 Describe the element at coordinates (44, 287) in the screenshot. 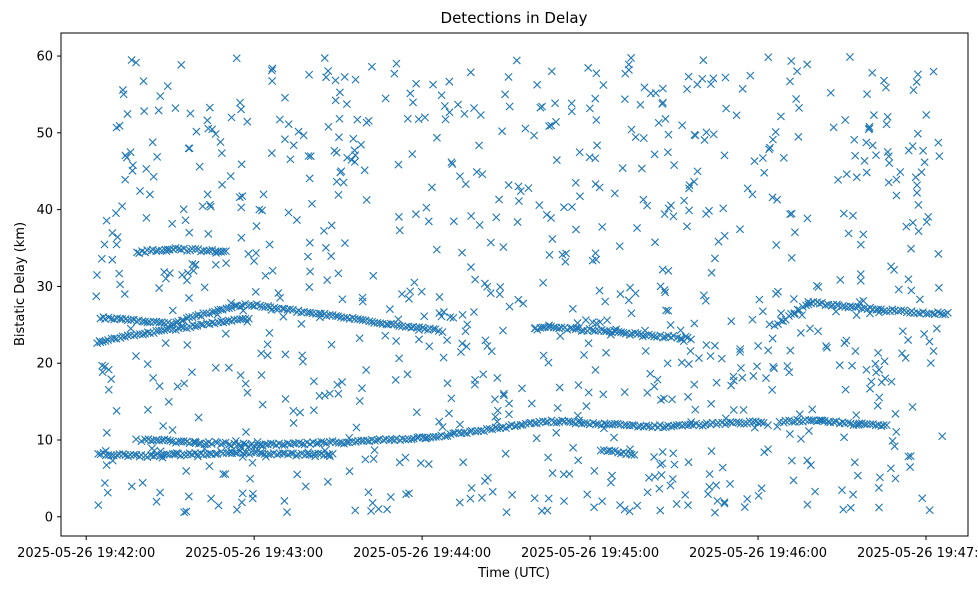

I see `y-tick-label: 30` at that location.